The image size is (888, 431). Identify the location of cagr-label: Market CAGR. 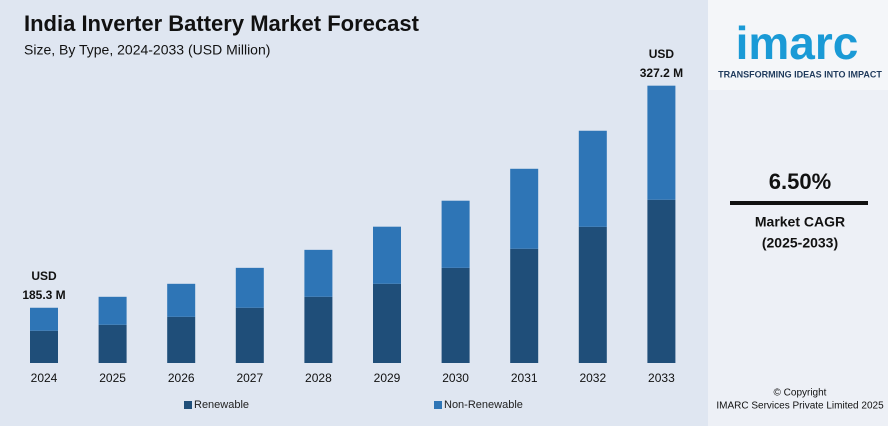
(800, 222).